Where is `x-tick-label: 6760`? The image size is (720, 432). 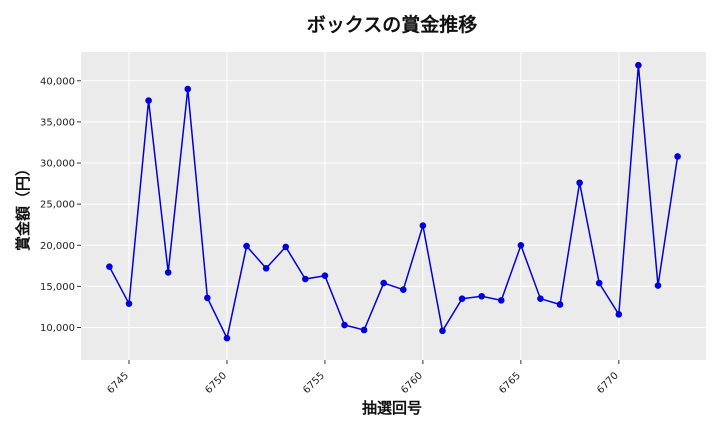
x-tick-label: 6760 is located at coordinates (412, 383).